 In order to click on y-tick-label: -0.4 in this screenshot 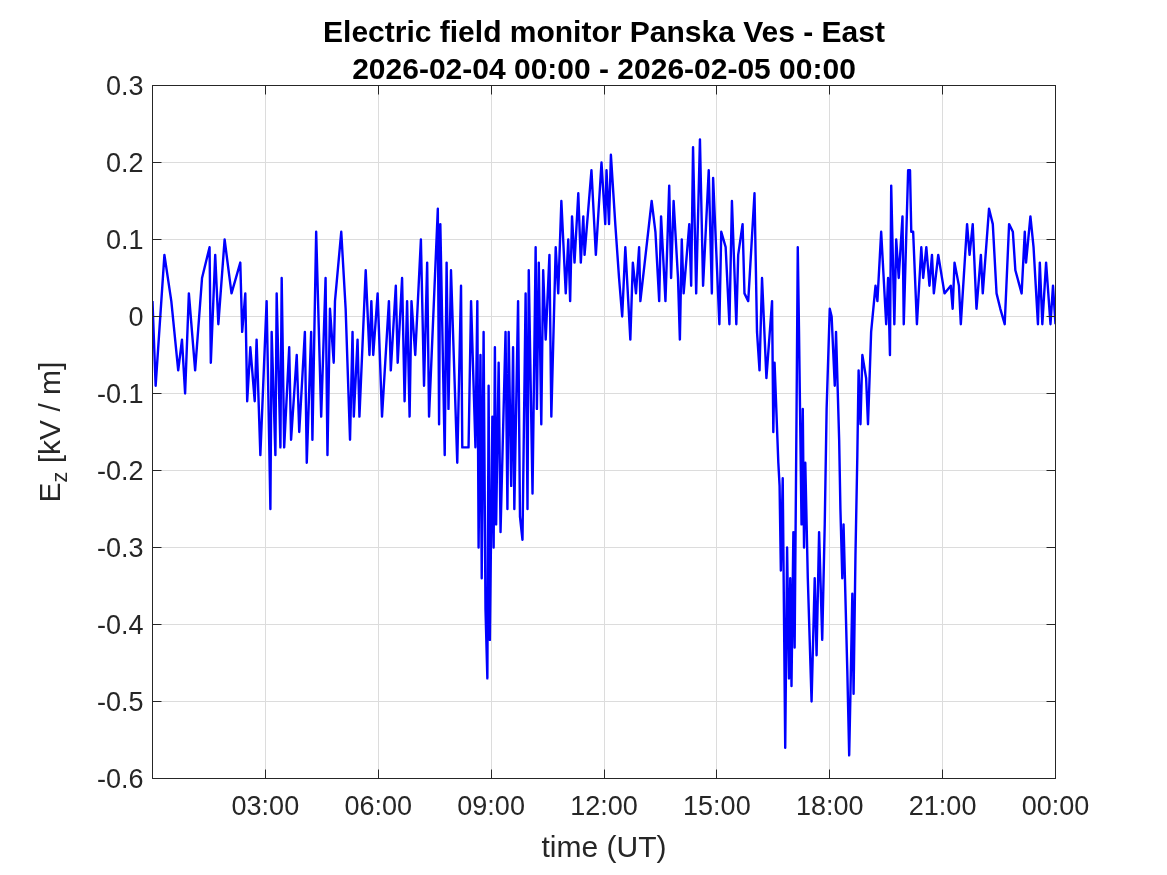, I will do `click(120, 625)`.